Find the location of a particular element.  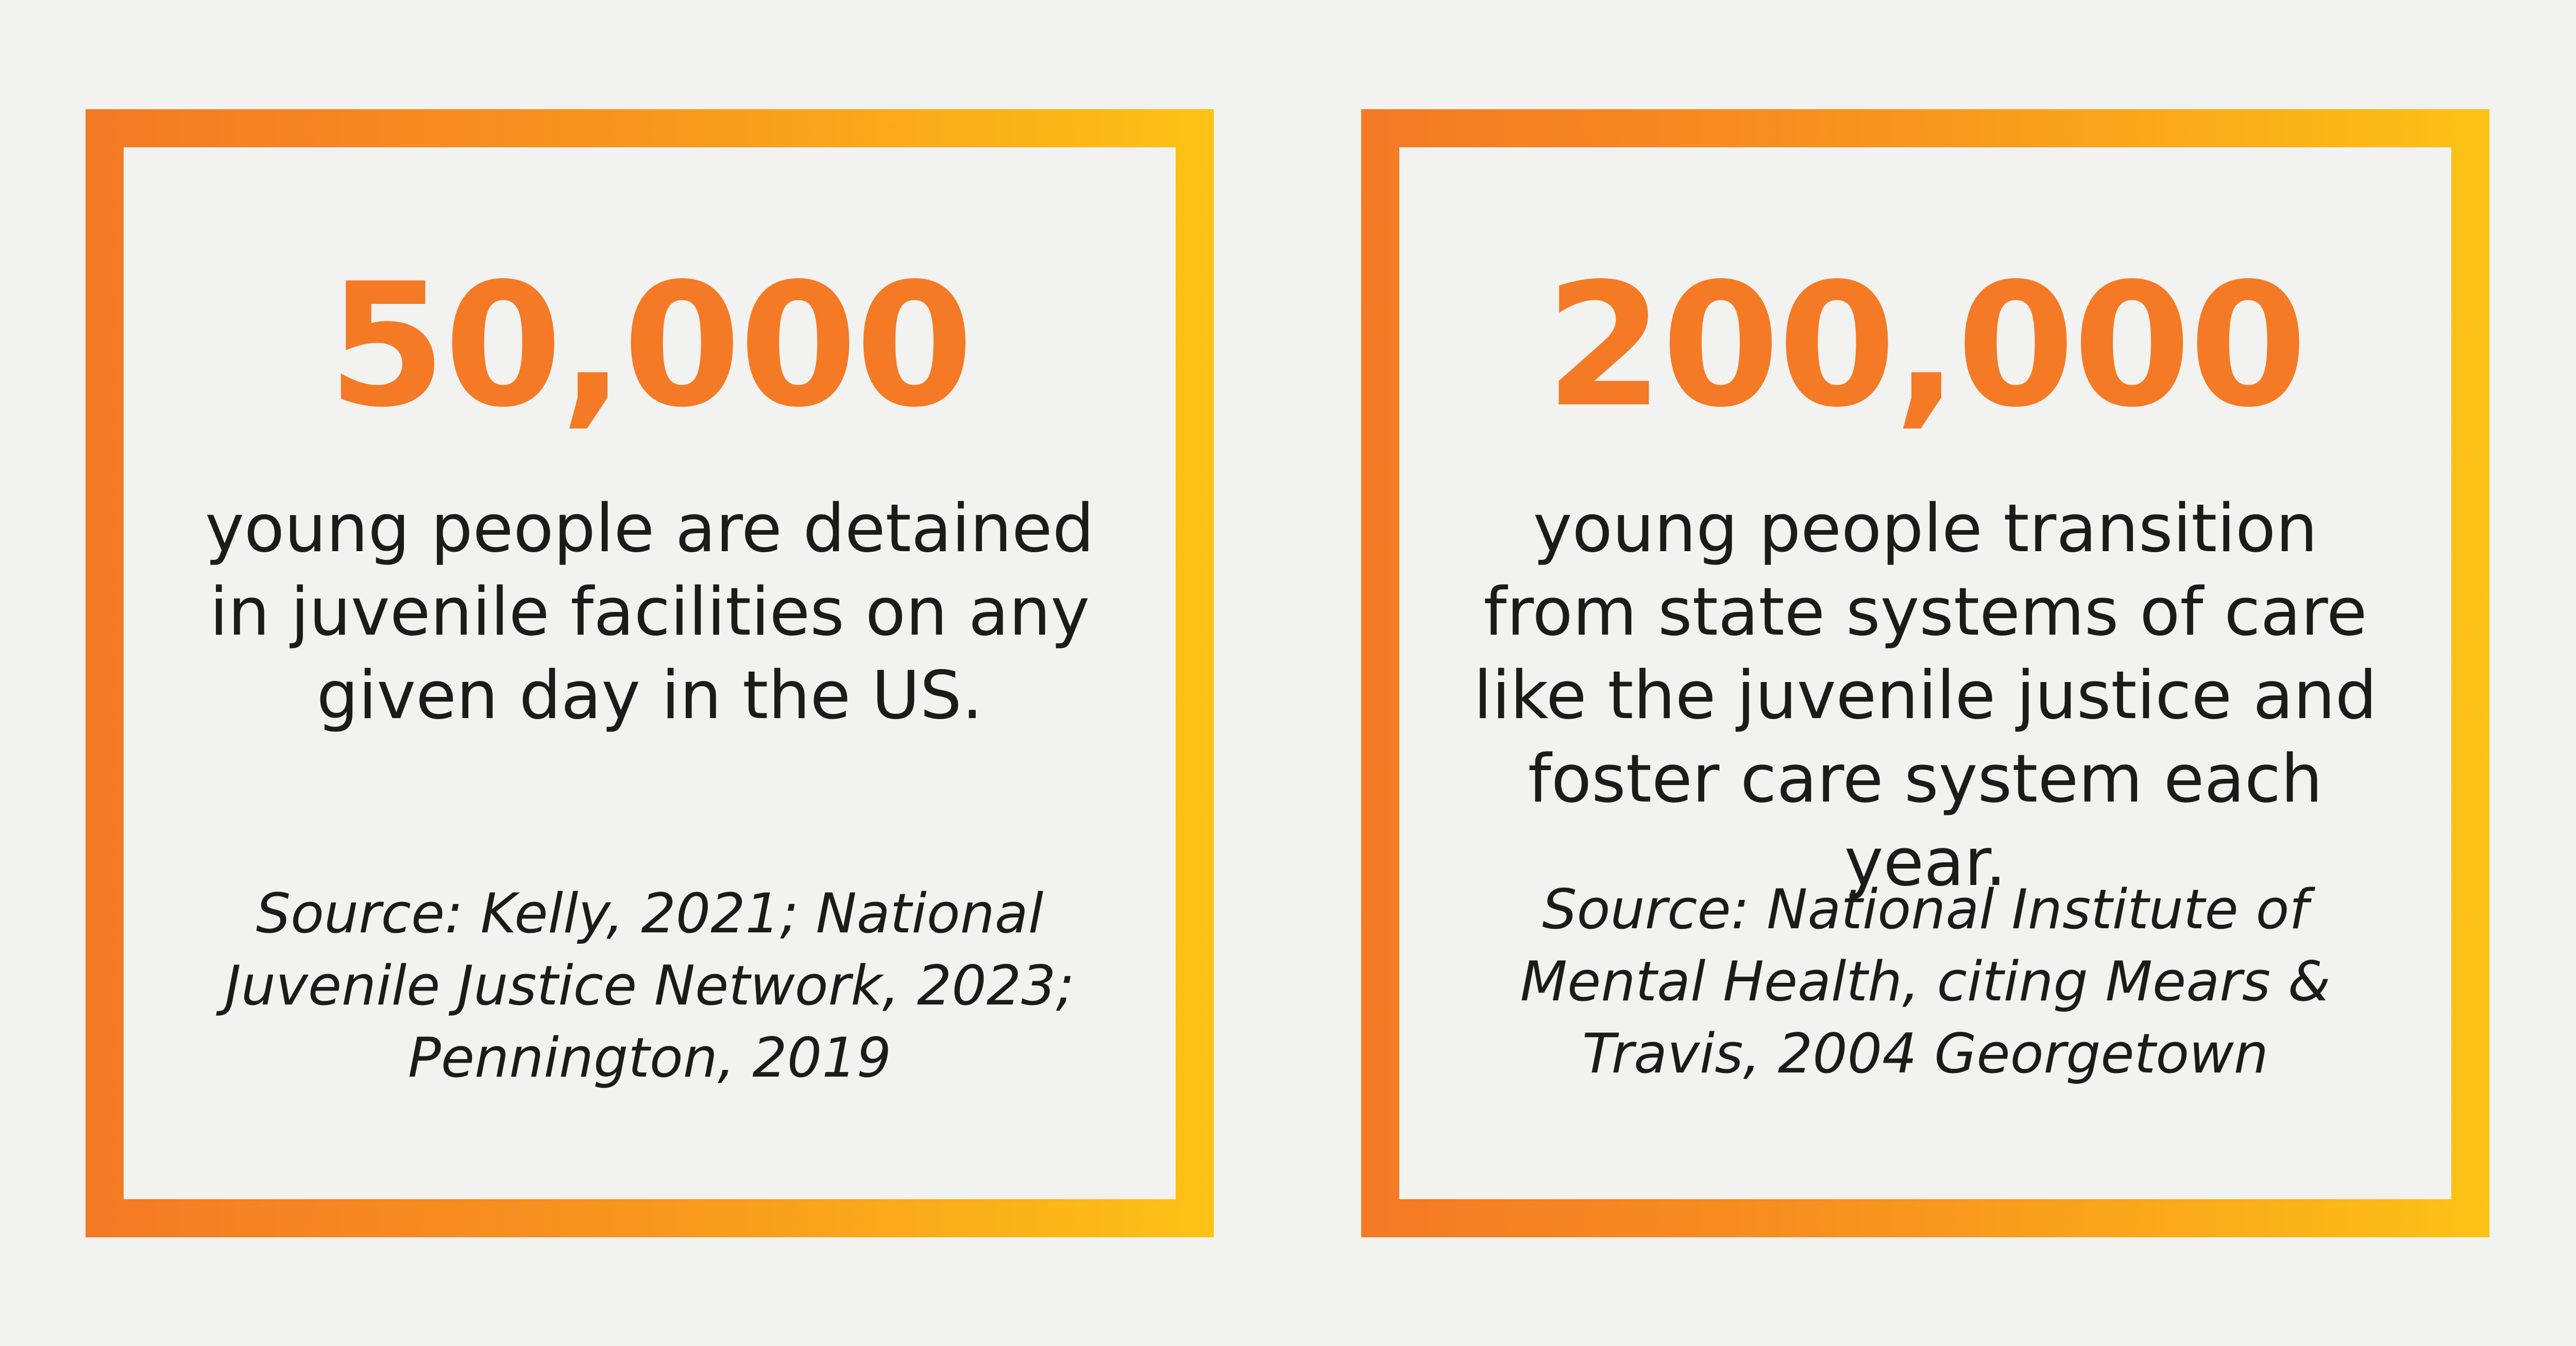

stat-number: 50,000 is located at coordinates (650, 346).